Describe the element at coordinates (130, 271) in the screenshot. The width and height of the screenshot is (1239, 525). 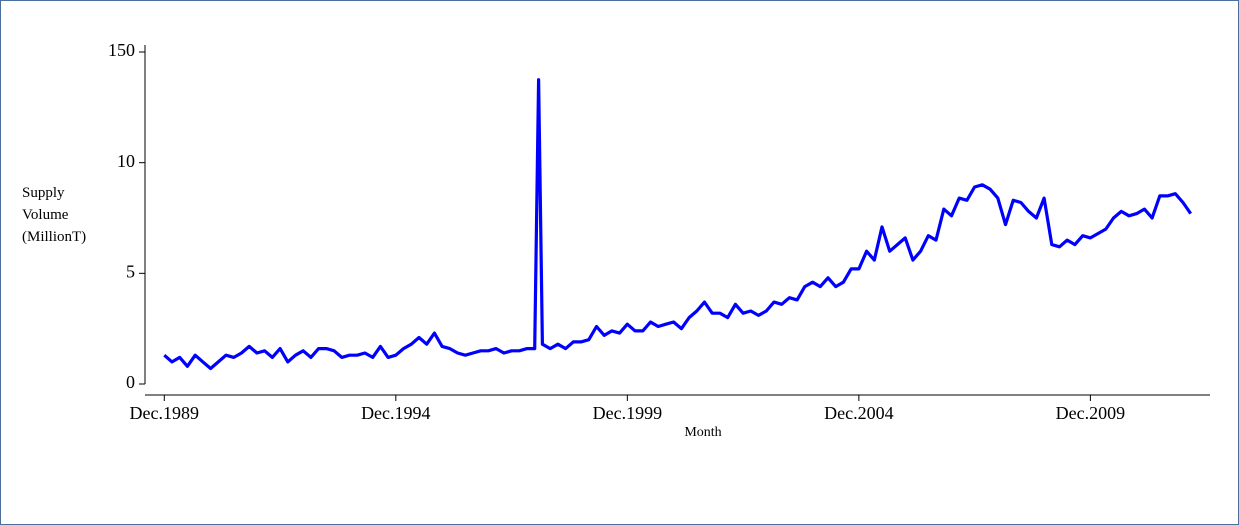
I see `y-tick-label: 5` at that location.